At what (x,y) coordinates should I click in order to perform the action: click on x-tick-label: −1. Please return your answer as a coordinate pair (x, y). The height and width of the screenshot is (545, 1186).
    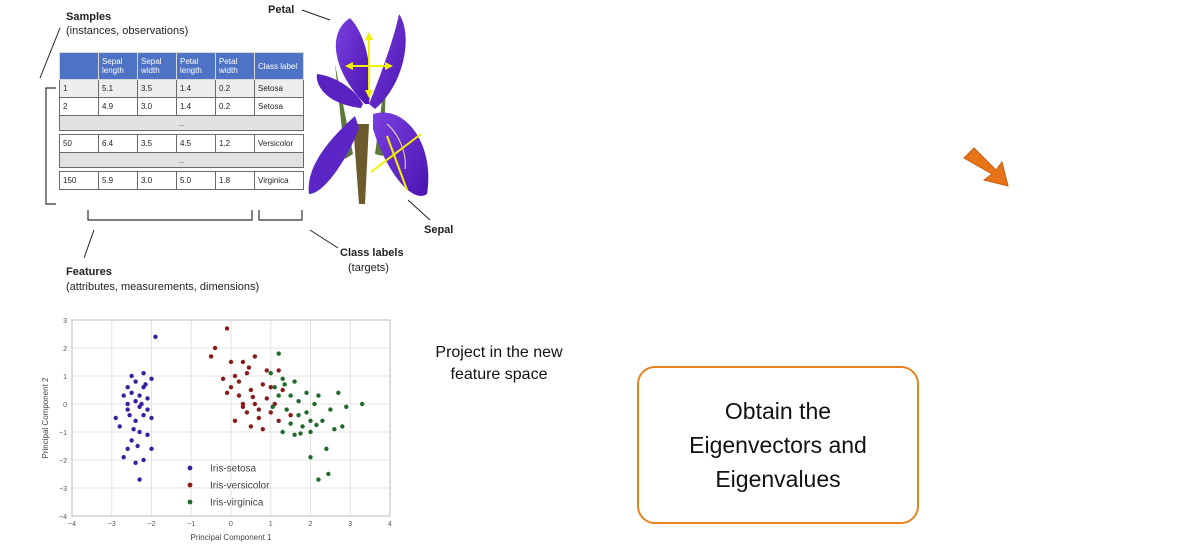
    Looking at the image, I should click on (191, 524).